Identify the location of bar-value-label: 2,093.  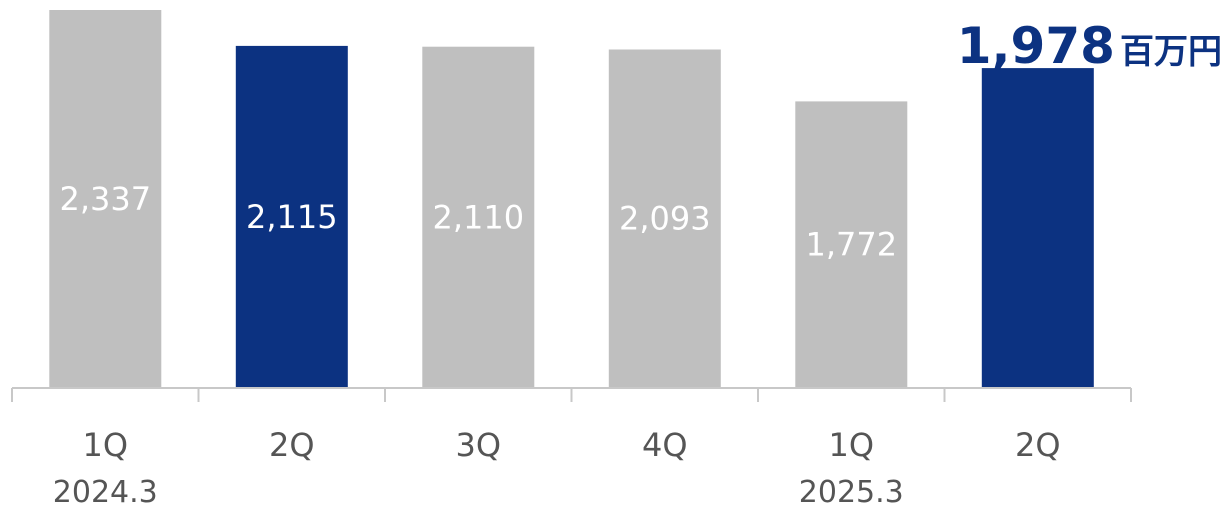
(665, 219).